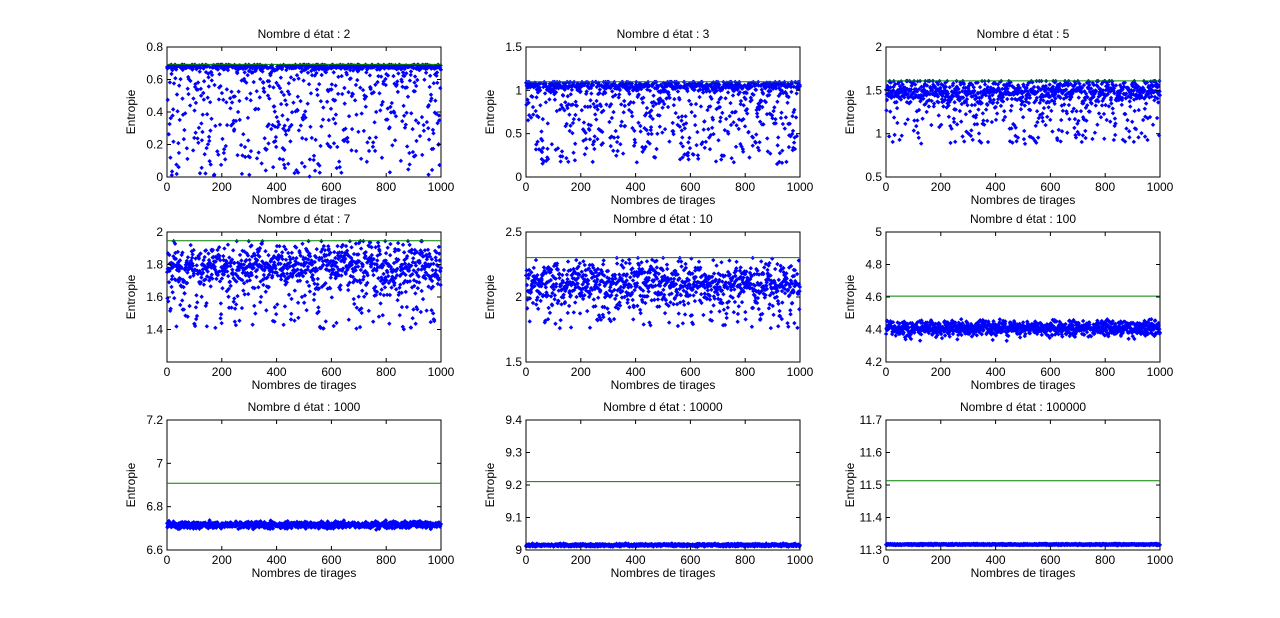  Describe the element at coordinates (663, 34) in the screenshot. I see `chart-title: Nombre d état : 3` at that location.